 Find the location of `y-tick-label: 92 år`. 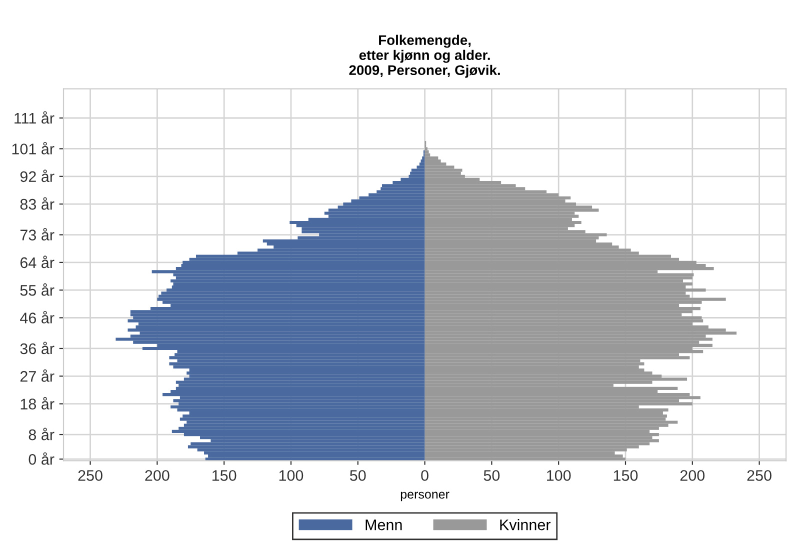

y-tick-label: 92 år is located at coordinates (37, 176).